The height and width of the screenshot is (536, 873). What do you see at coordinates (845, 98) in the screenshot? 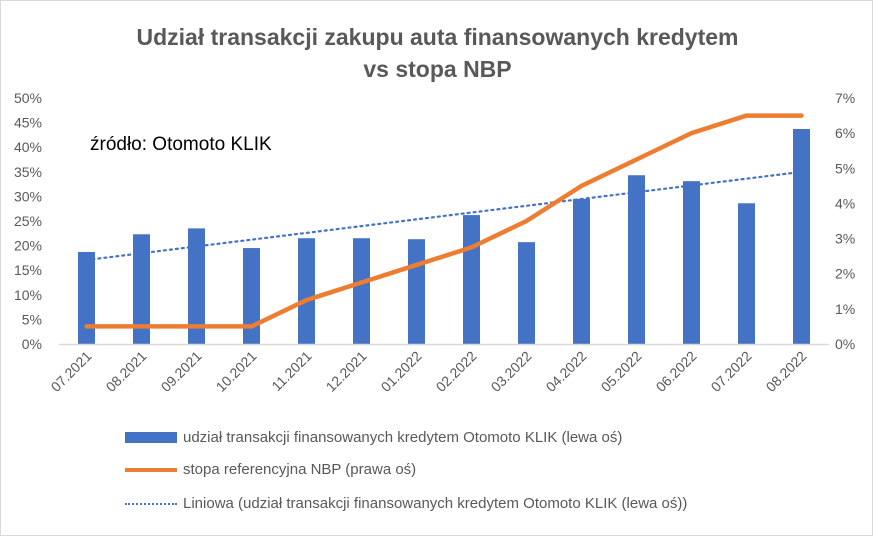
I see `right-axis-tick-label: 7%` at bounding box center [845, 98].